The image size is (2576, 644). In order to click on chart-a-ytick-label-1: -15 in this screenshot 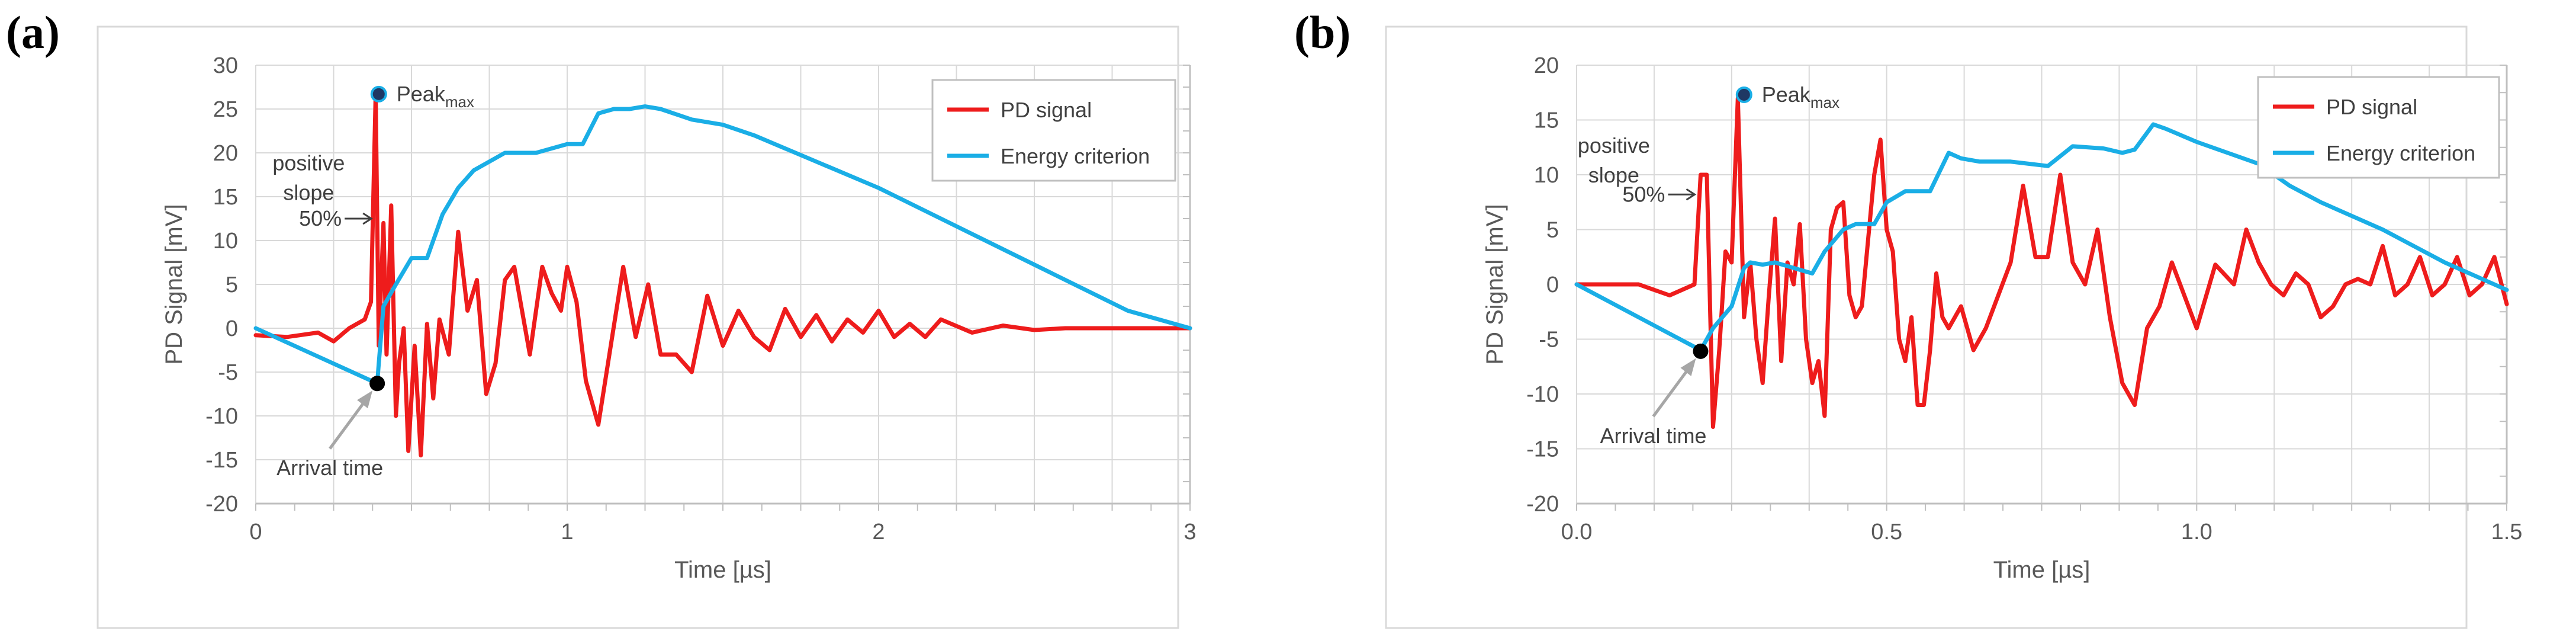, I will do `click(221, 460)`.